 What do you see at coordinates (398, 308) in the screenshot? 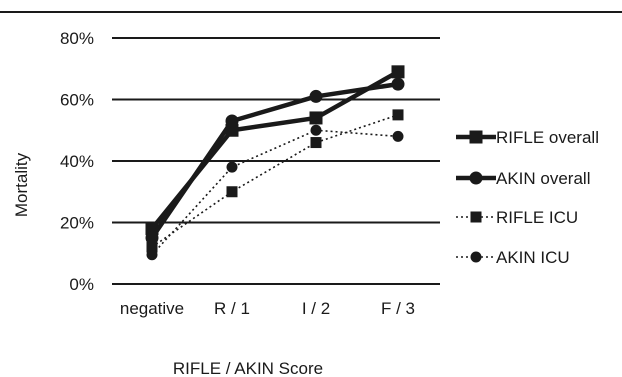
I see `x-tick-label: F / 3` at bounding box center [398, 308].